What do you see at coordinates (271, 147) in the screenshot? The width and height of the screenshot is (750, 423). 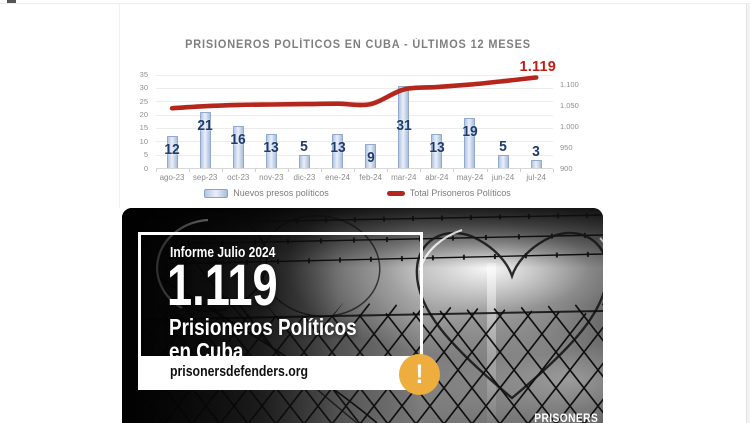 I see `bar-value-nov-23: 13` at bounding box center [271, 147].